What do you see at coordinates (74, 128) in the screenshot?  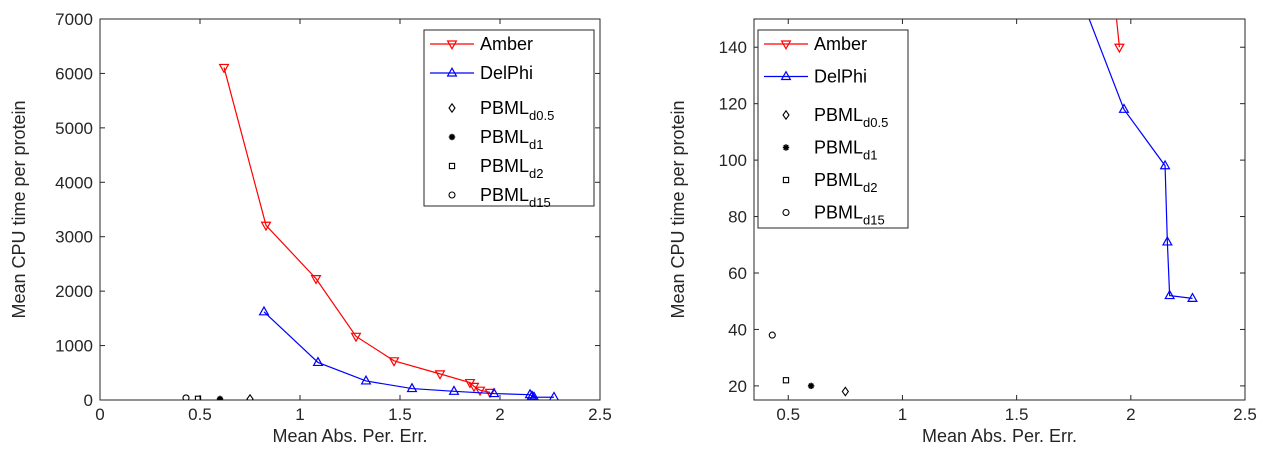 I see `y-tick-label: 5000` at bounding box center [74, 128].